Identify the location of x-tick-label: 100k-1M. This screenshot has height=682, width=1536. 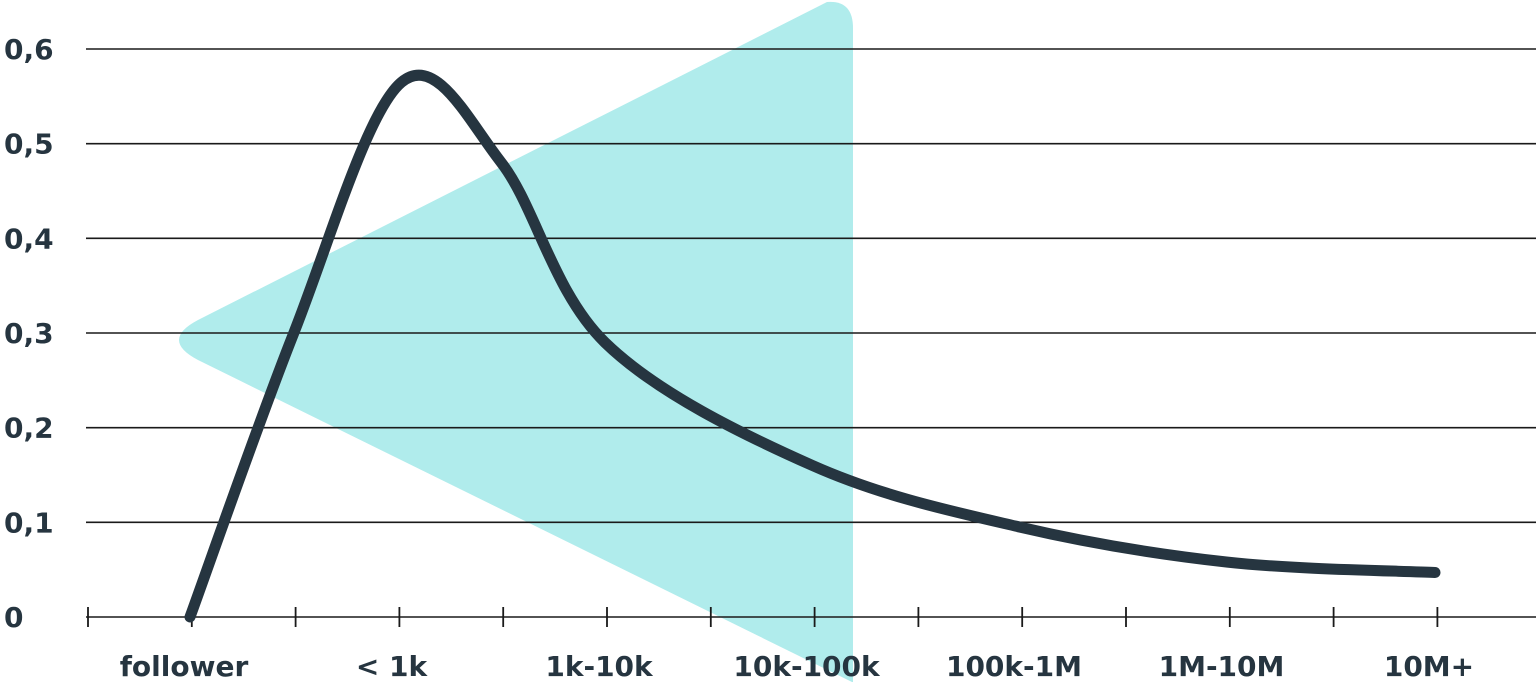
(1014, 666).